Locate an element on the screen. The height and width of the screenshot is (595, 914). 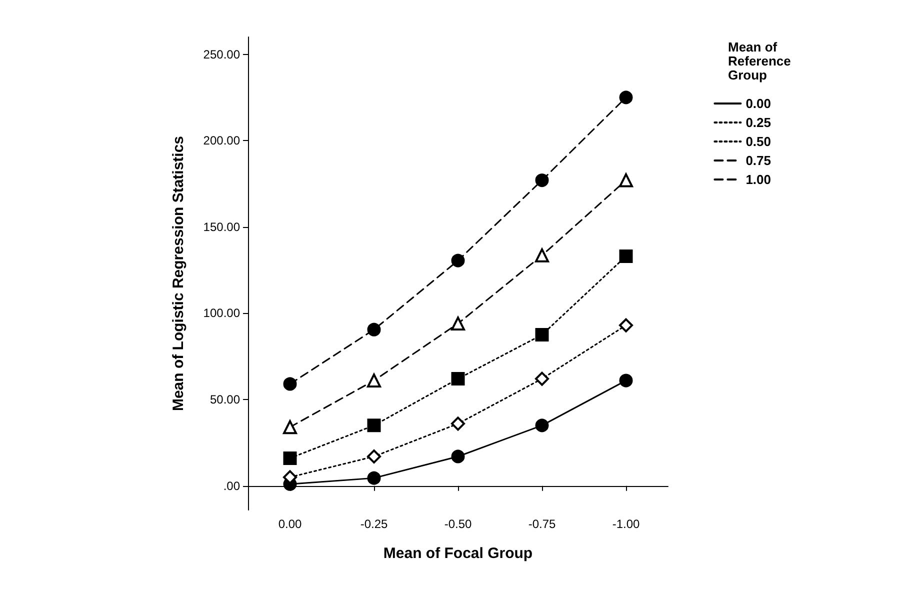
y-tick-label: 150.00 is located at coordinates (221, 227).